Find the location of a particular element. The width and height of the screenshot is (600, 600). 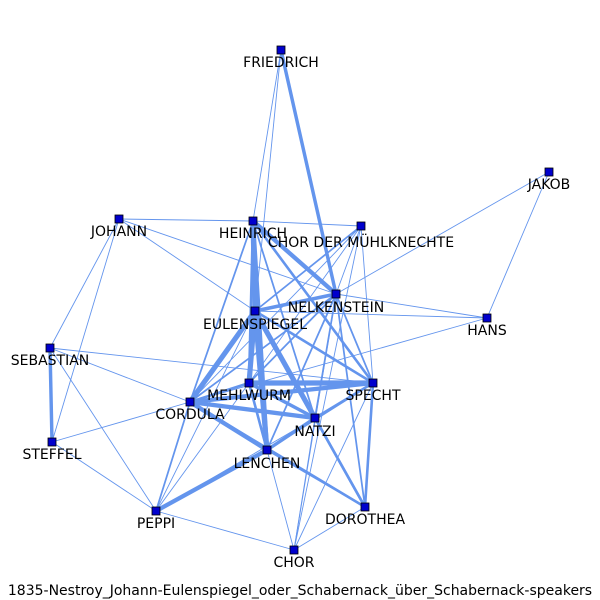

edge-natzi-chor is located at coordinates (304, 484).